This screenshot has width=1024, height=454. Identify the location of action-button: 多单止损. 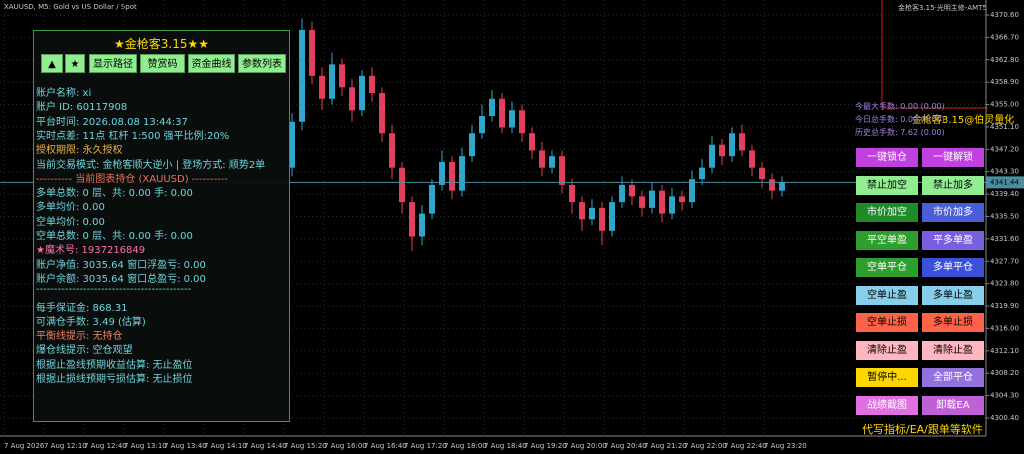
(953, 322).